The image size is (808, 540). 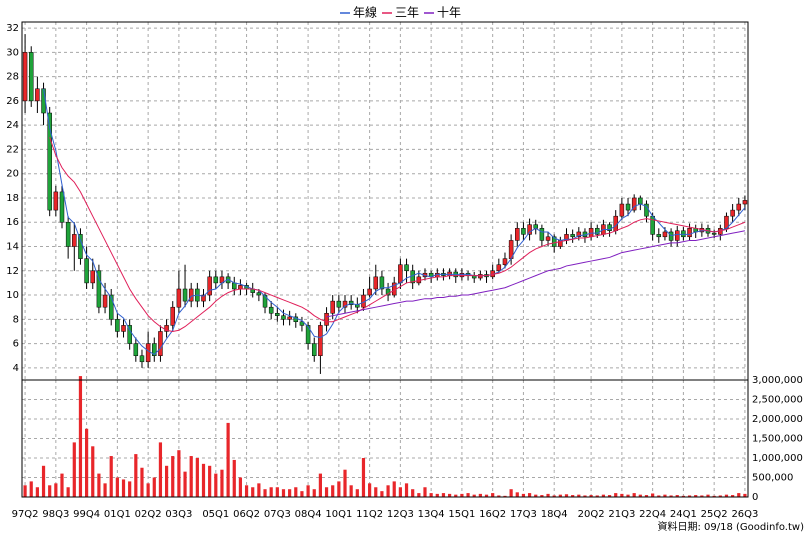 What do you see at coordinates (308, 514) in the screenshot?
I see `x-tick-label: 08Q4` at bounding box center [308, 514].